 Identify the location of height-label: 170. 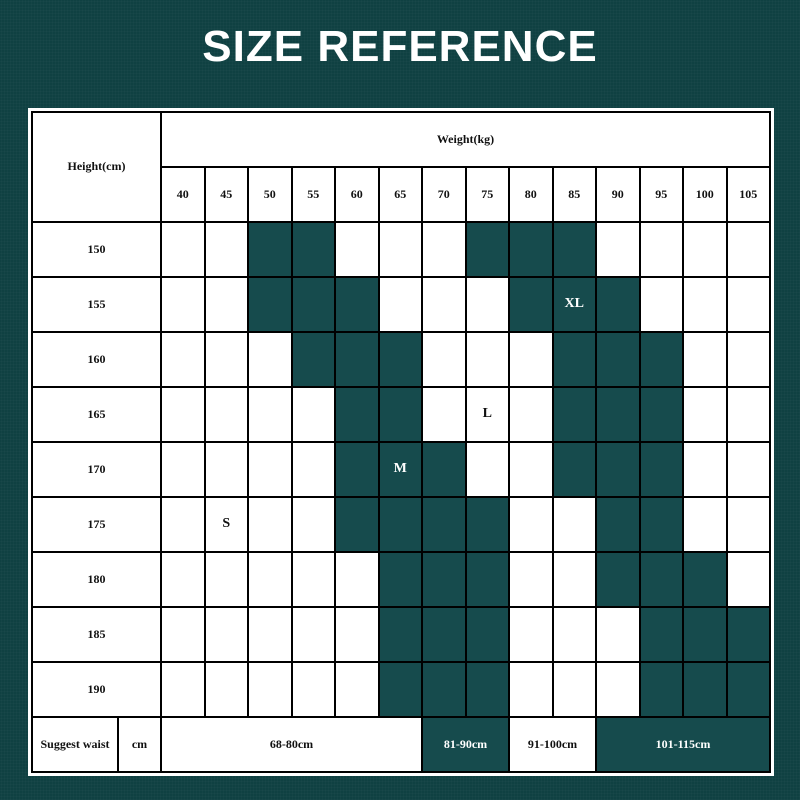
(96, 469).